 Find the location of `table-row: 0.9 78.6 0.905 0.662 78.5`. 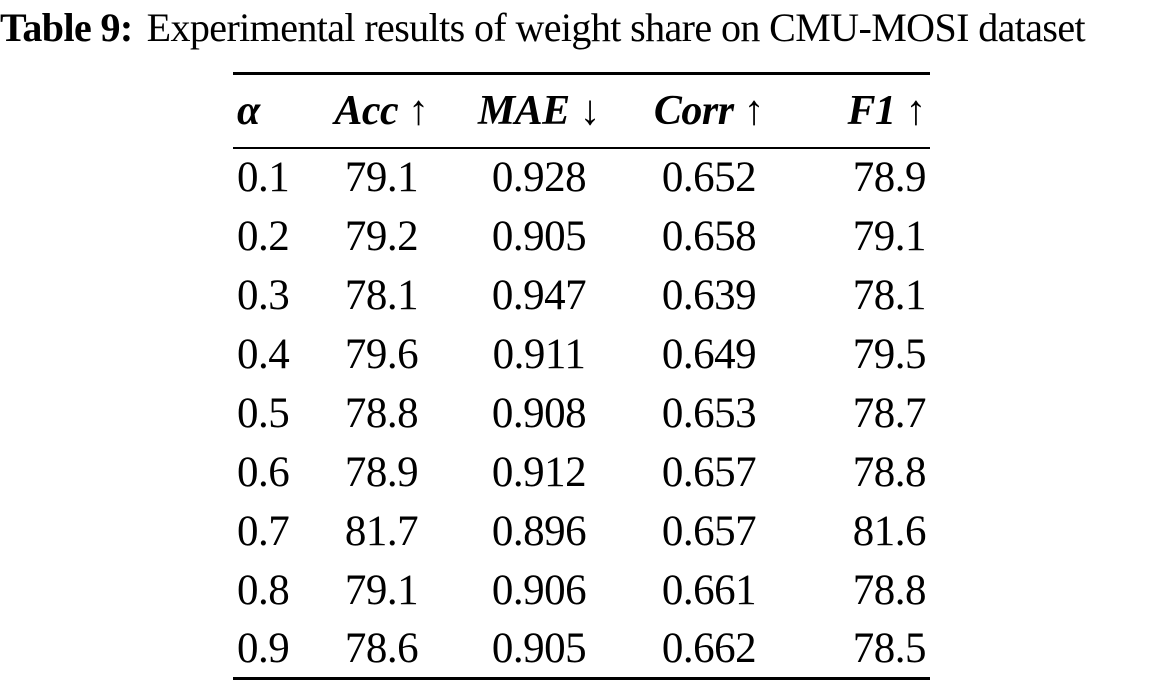

table-row: 0.9 78.6 0.905 0.662 78.5 is located at coordinates (581, 649).